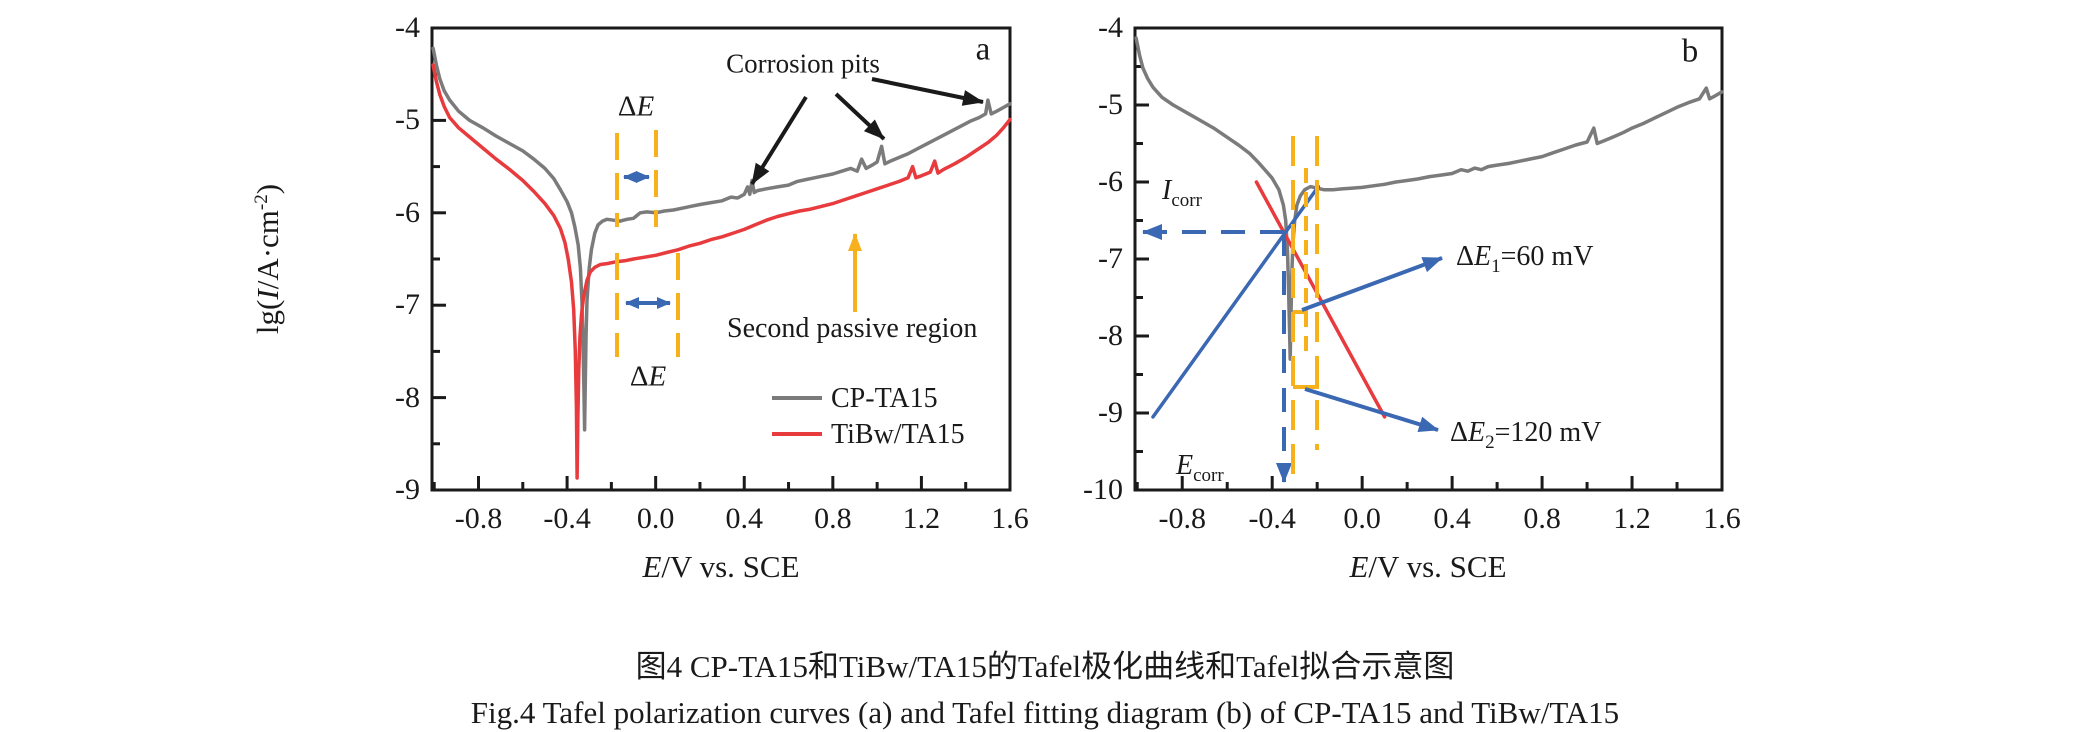 The height and width of the screenshot is (732, 2090). Describe the element at coordinates (1103, 489) in the screenshot. I see `y-tick-label: -10` at that location.